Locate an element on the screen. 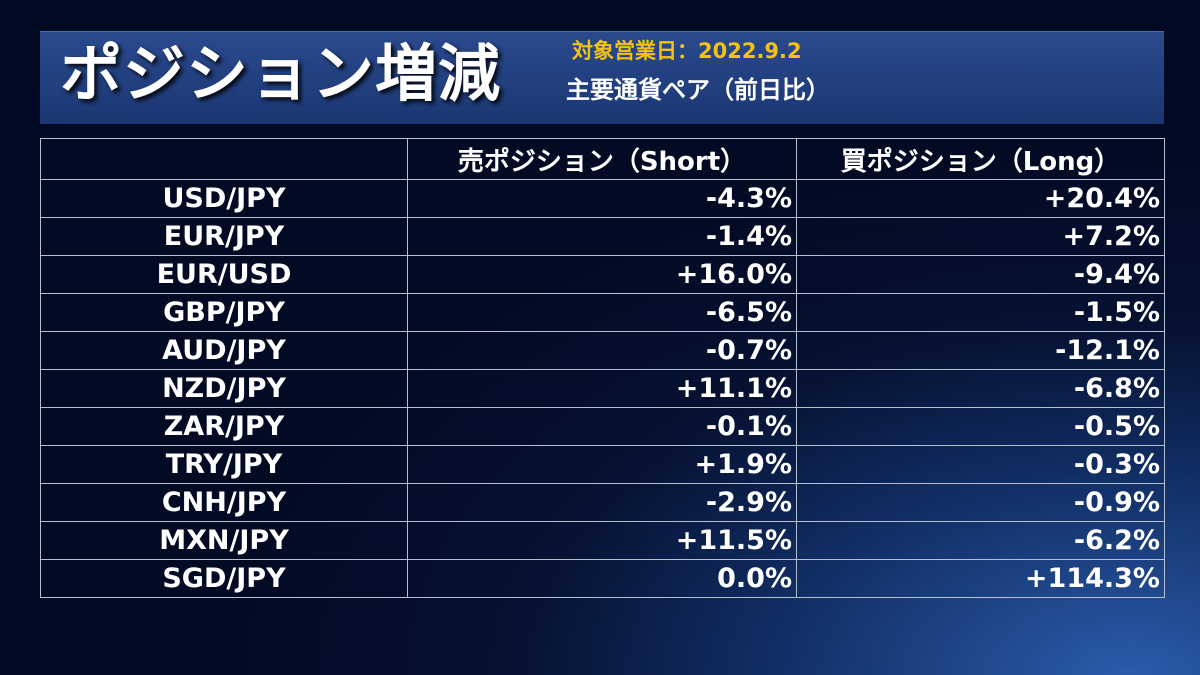 The width and height of the screenshot is (1200, 675). long-change-cell: -1.5% is located at coordinates (980, 312).